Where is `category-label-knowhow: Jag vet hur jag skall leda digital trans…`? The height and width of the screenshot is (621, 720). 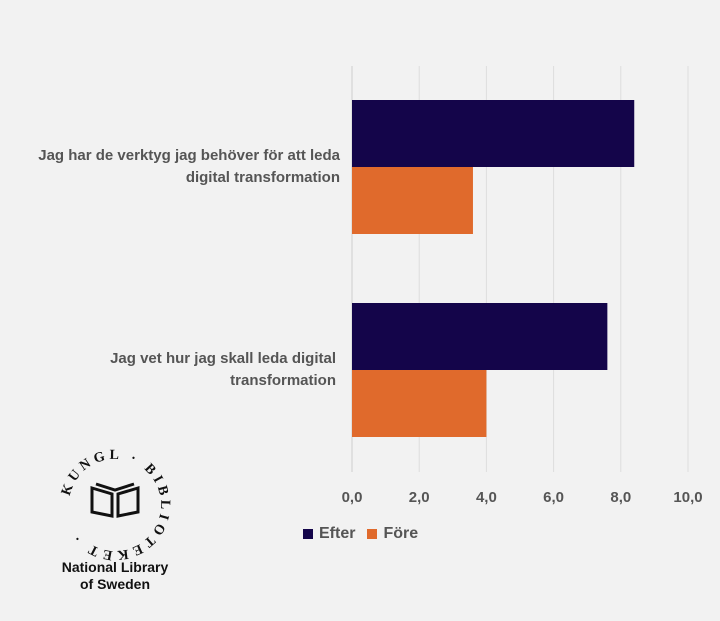 category-label-knowhow: Jag vet hur jag skall leda digital trans… is located at coordinates (188, 370).